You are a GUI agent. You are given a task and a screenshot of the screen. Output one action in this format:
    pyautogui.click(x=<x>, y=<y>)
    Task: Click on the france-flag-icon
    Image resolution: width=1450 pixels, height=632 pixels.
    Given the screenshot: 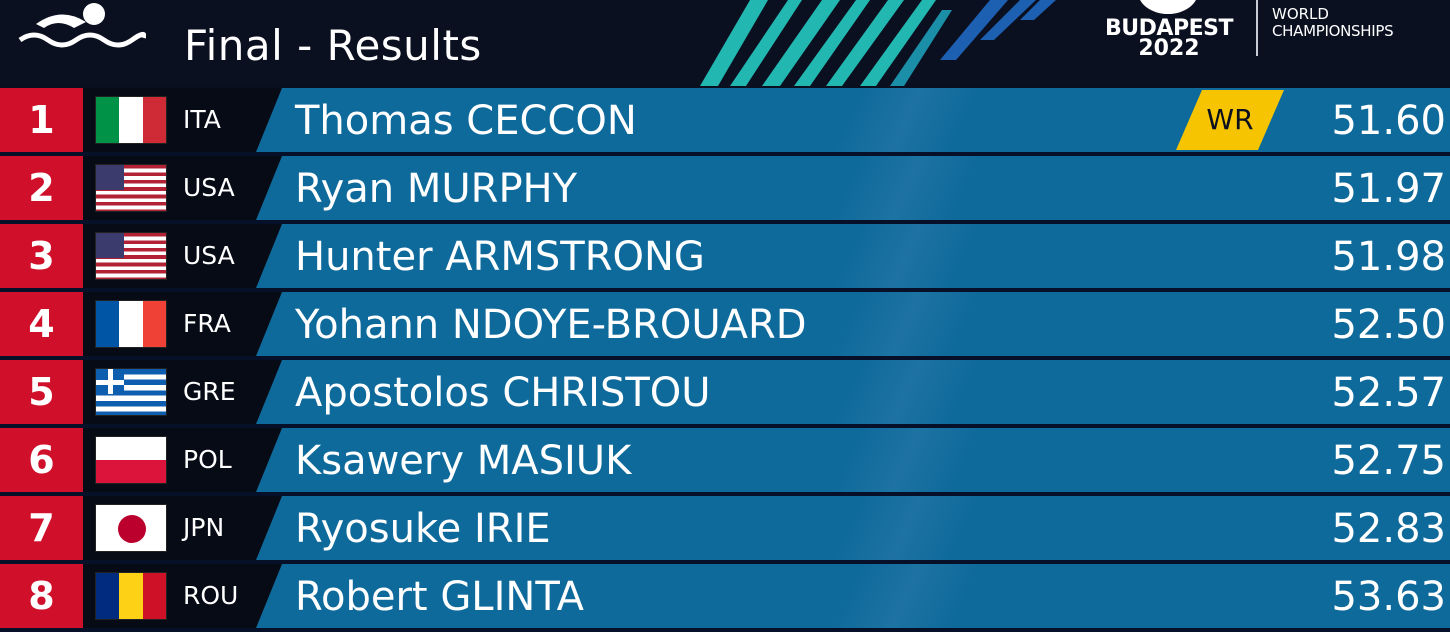 What is the action you would take?
    pyautogui.click(x=131, y=324)
    